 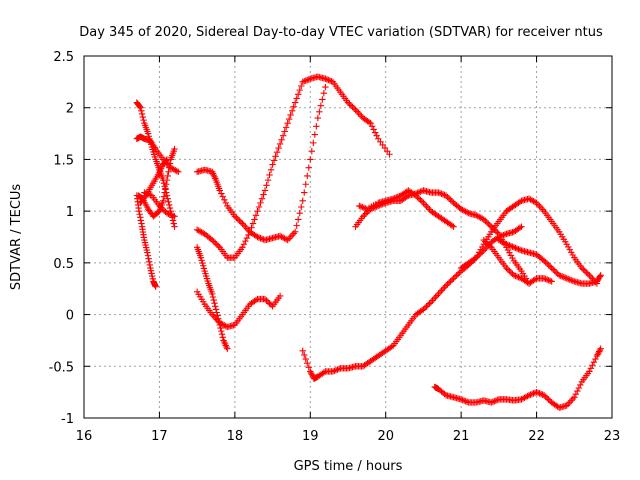 What do you see at coordinates (212, 298) in the screenshot?
I see `series-s9` at bounding box center [212, 298].